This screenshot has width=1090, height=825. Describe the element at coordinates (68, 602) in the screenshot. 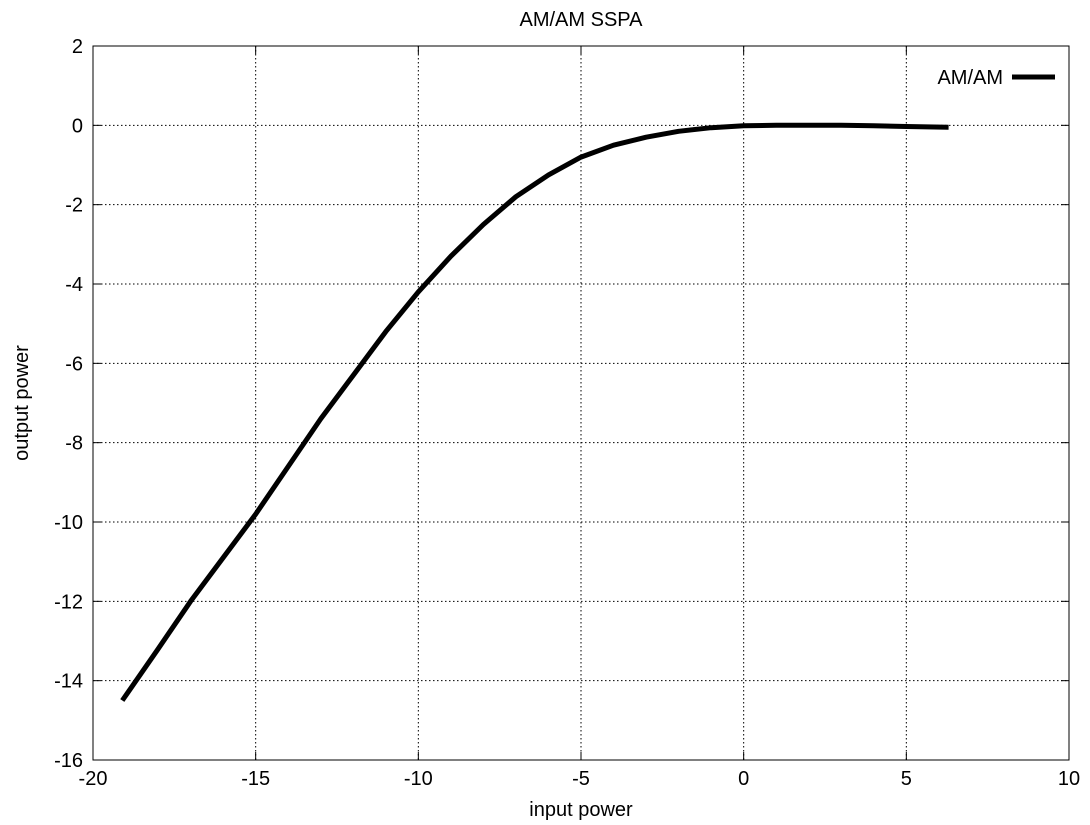

I see `y-tick-label: -12` at that location.